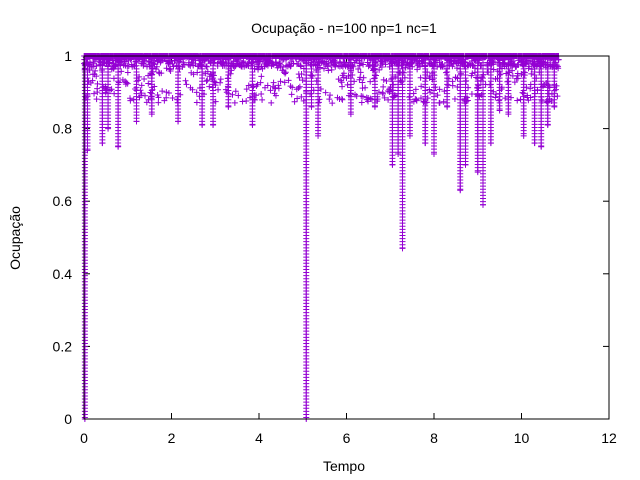 This screenshot has height=480, width=640. What do you see at coordinates (609, 438) in the screenshot?
I see `x-tick-label: 12` at bounding box center [609, 438].